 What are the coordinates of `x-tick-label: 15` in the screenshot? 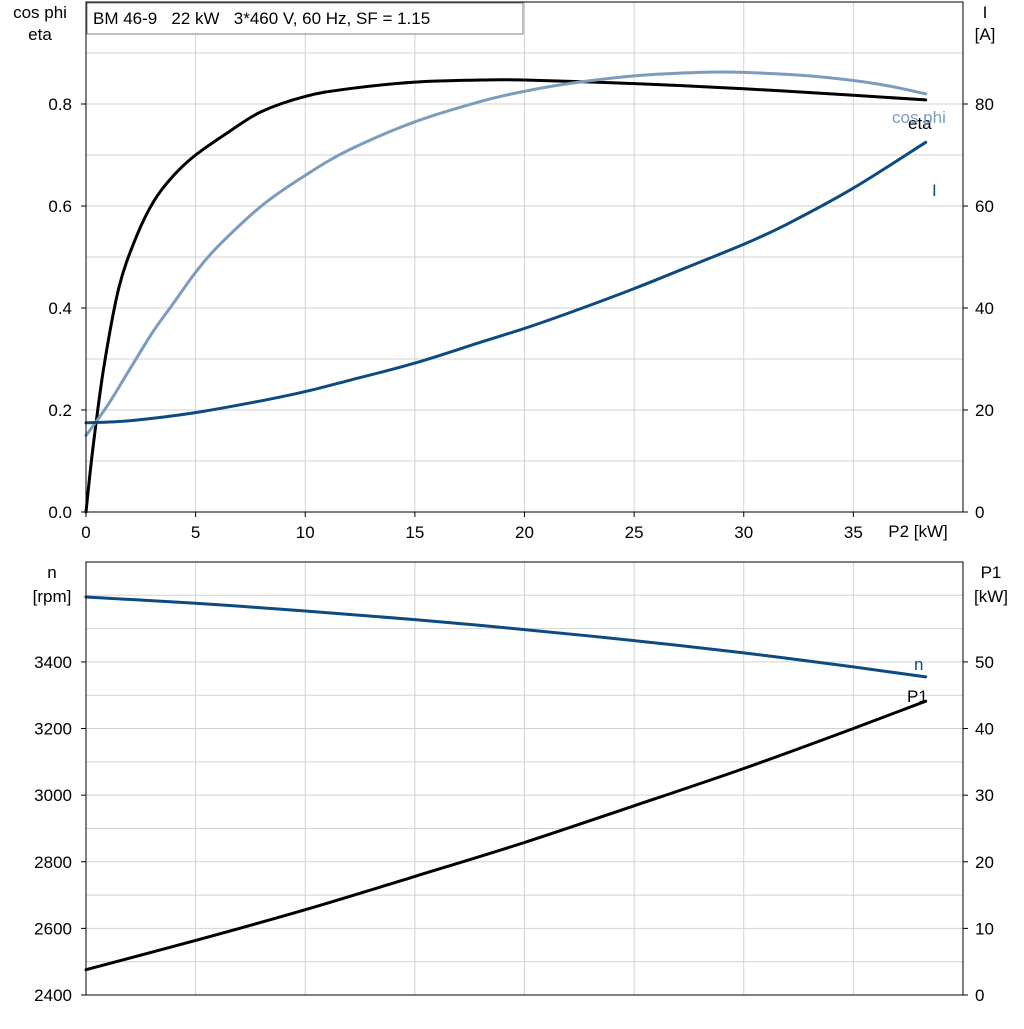 It's located at (414, 532).